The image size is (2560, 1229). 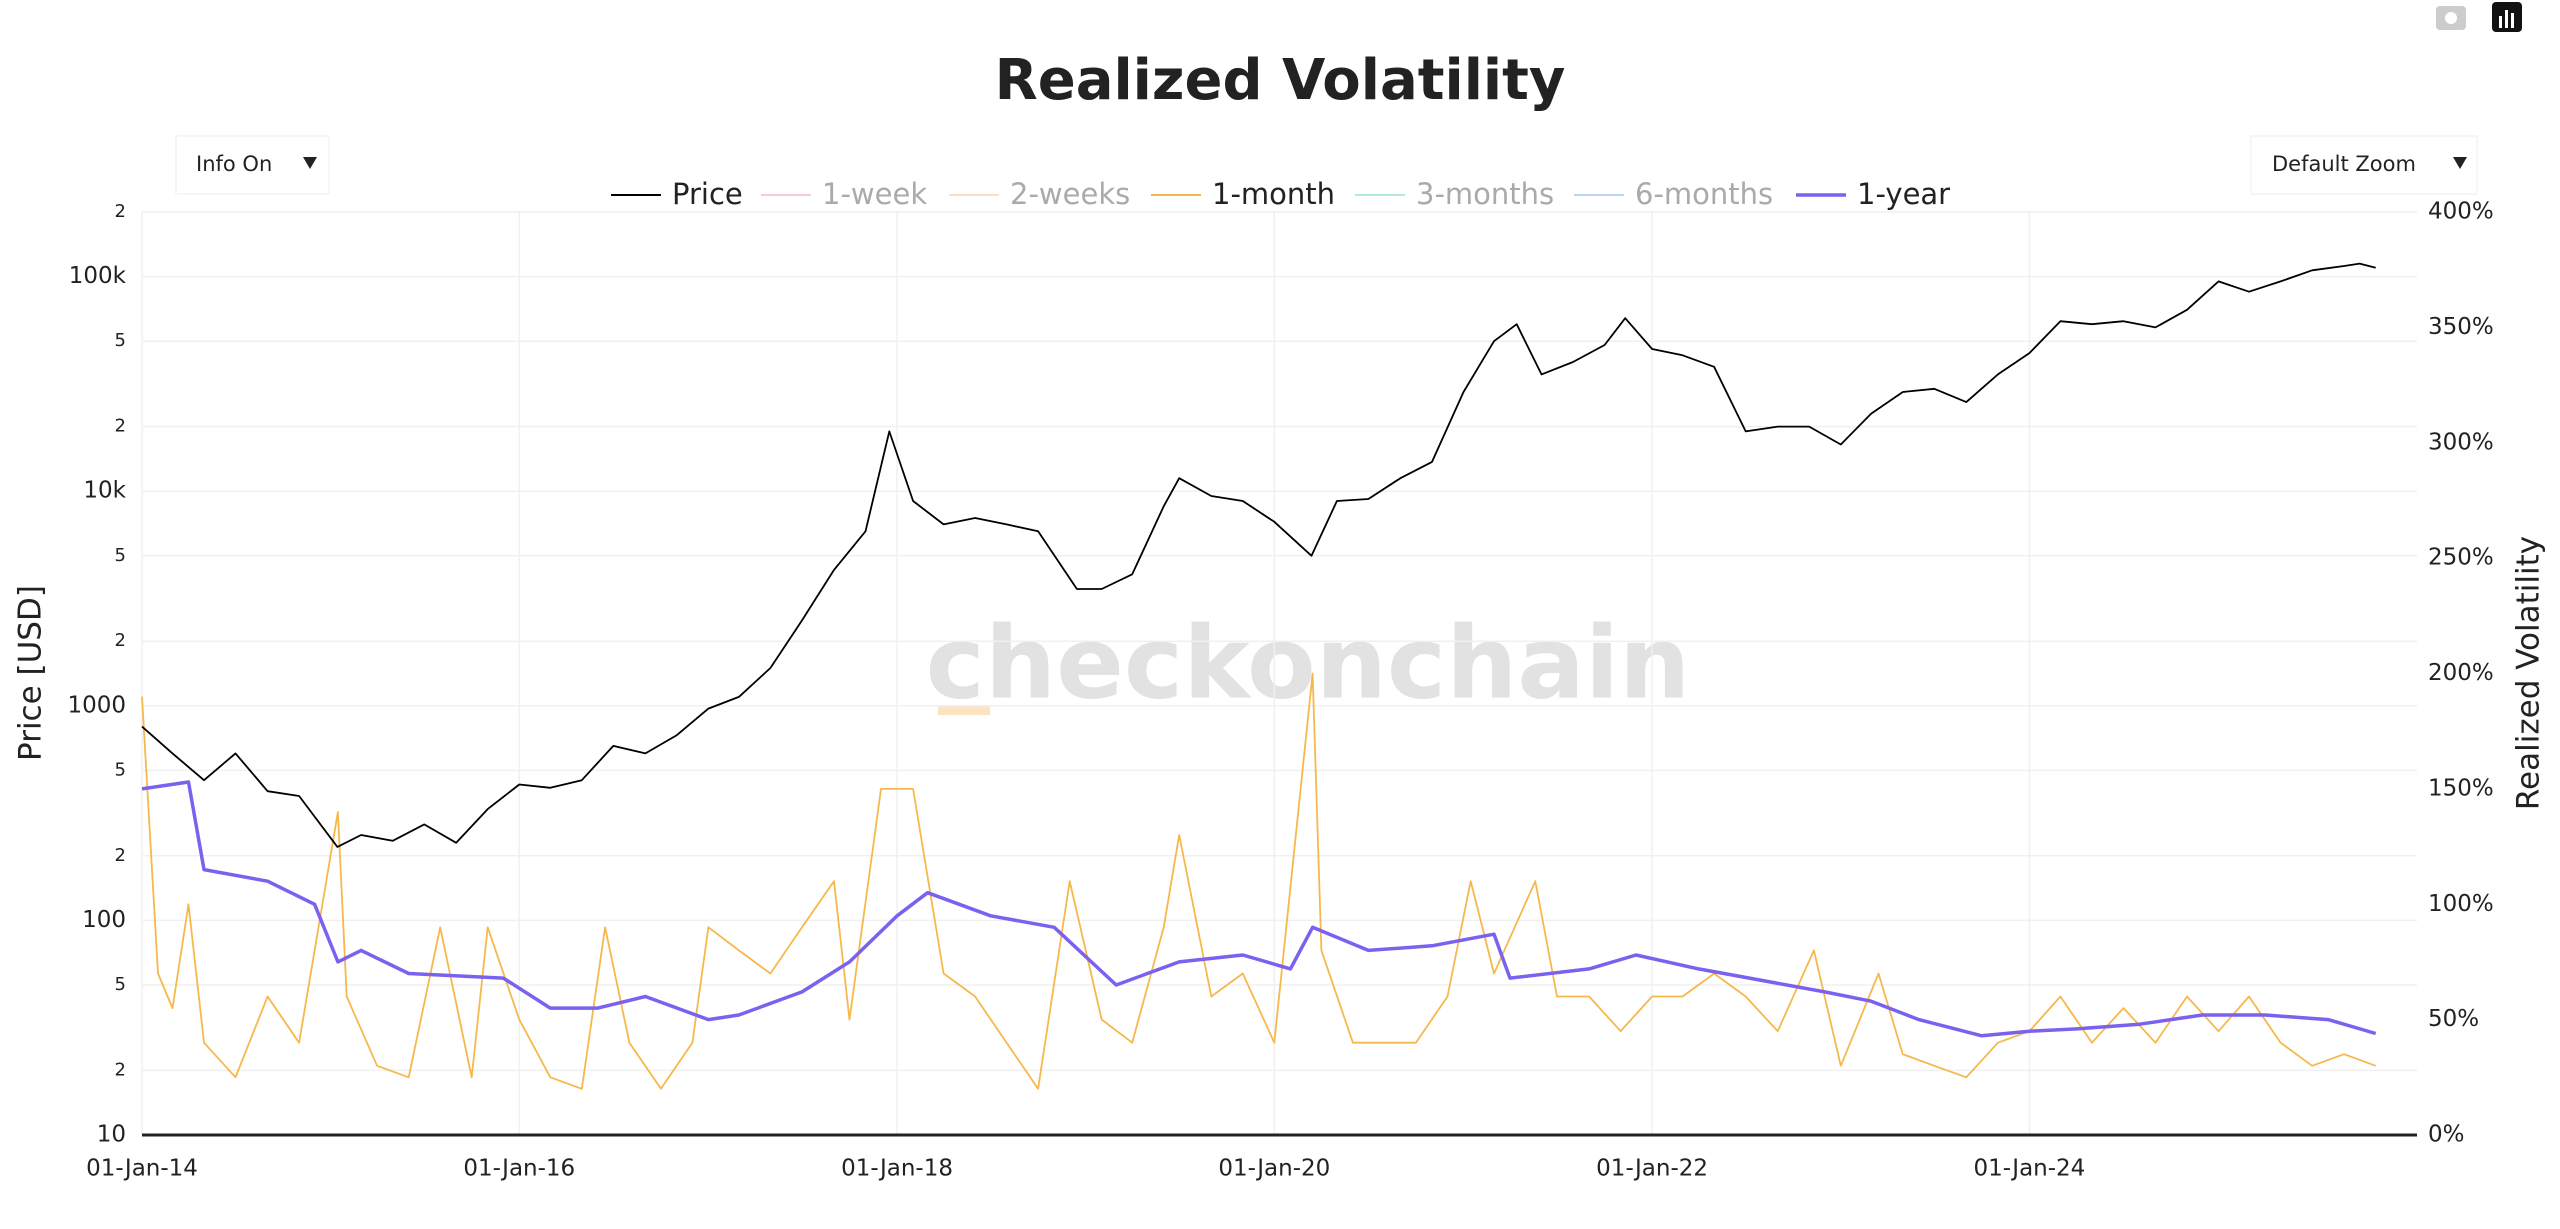 What do you see at coordinates (1070, 194) in the screenshot?
I see `legend-label: 2-weeks` at bounding box center [1070, 194].